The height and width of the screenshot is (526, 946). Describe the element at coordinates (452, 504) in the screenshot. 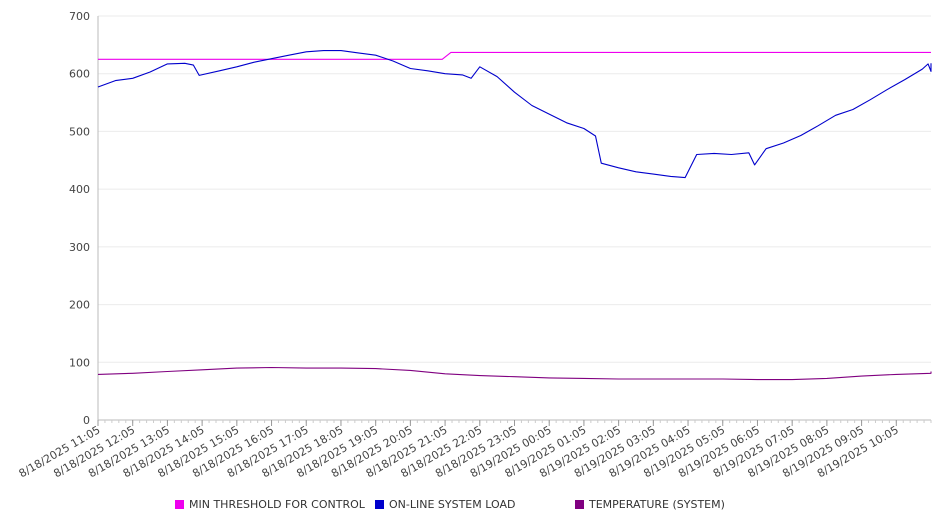

I see `legend-label-system-load: ON-LINE SYSTEM LOAD` at that location.